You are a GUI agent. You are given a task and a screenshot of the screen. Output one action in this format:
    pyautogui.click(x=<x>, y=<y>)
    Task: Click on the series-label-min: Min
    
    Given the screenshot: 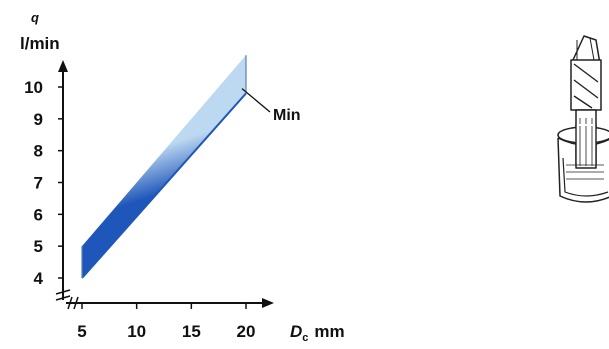 What is the action you would take?
    pyautogui.click(x=287, y=115)
    